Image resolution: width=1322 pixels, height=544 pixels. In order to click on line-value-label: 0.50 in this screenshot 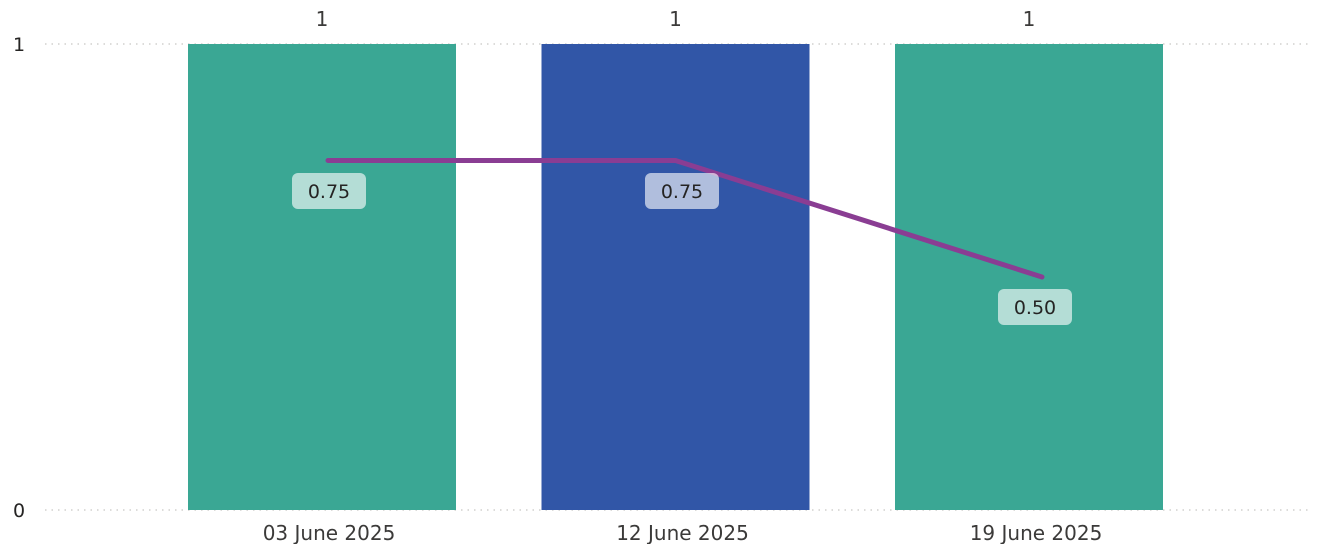, I will do `click(1035, 307)`.